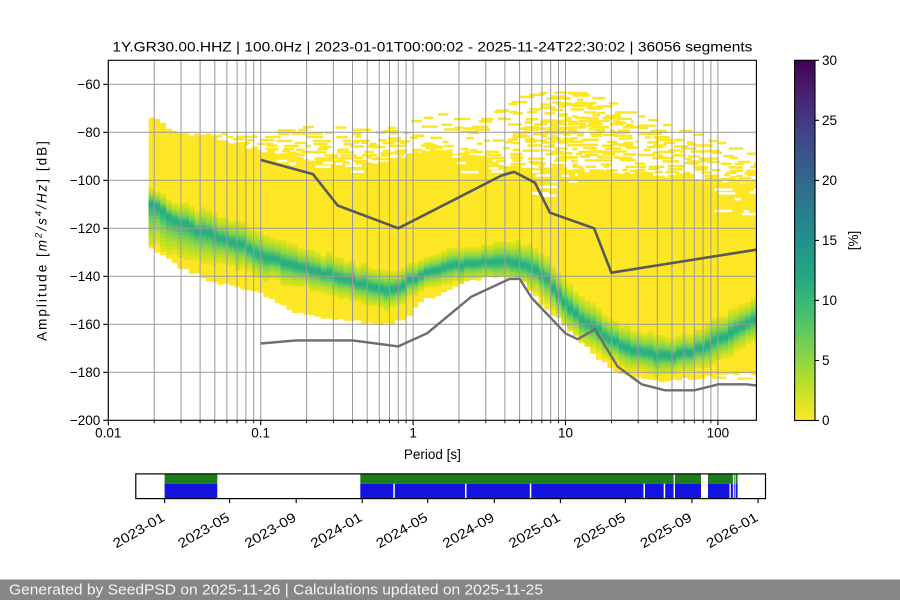 The image size is (900, 600). I want to click on svg-text: Period [s], so click(432, 454).